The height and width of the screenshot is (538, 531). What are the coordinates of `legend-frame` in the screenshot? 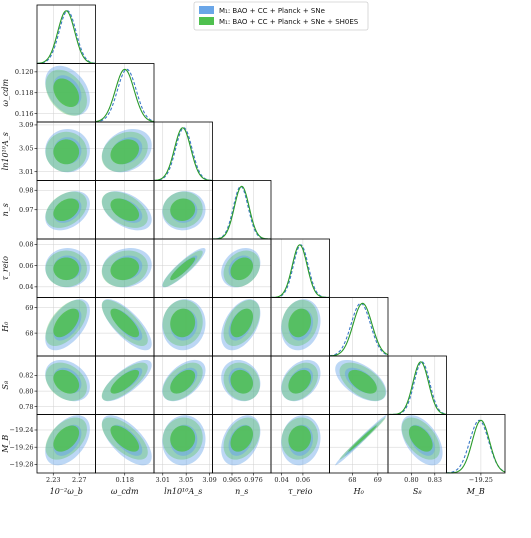 It's located at (281, 16).